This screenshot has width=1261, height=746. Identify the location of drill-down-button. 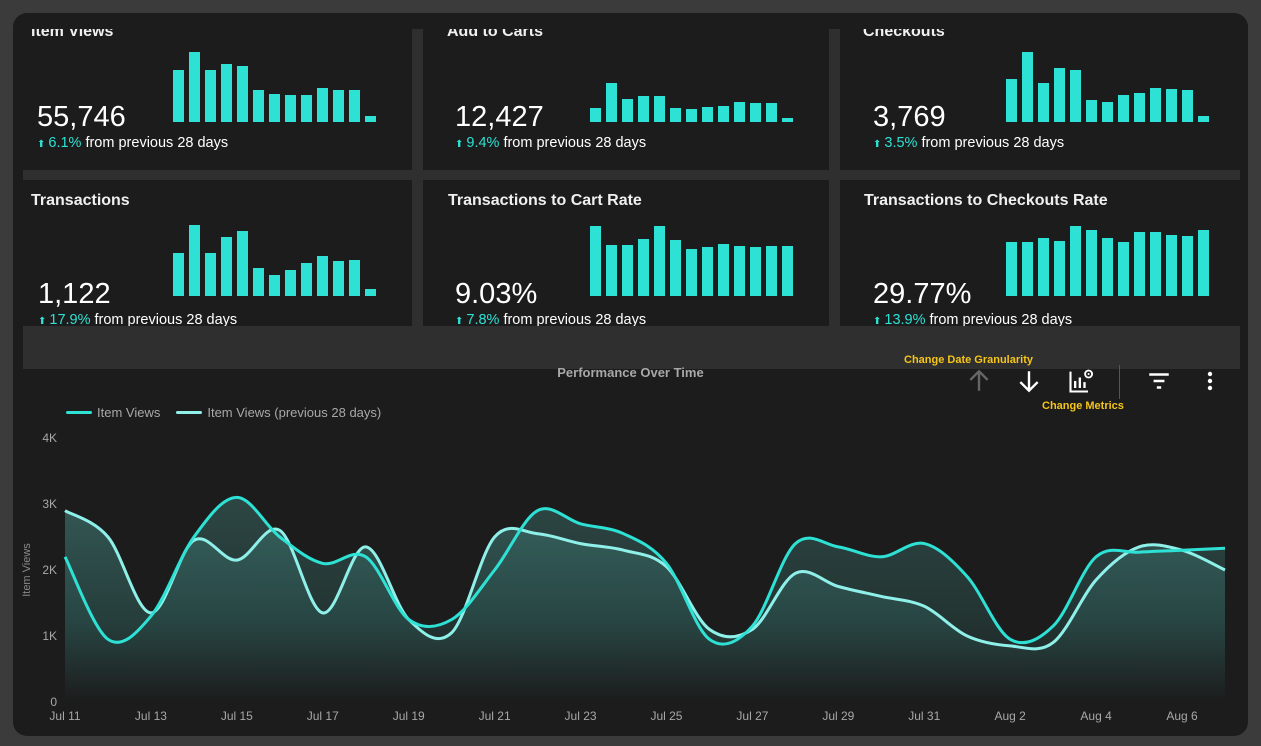
(1029, 381).